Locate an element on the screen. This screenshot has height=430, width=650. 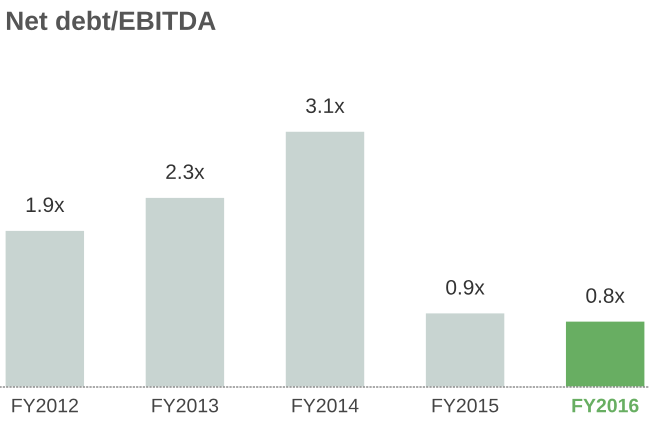
data-label: 0.9x is located at coordinates (465, 287).